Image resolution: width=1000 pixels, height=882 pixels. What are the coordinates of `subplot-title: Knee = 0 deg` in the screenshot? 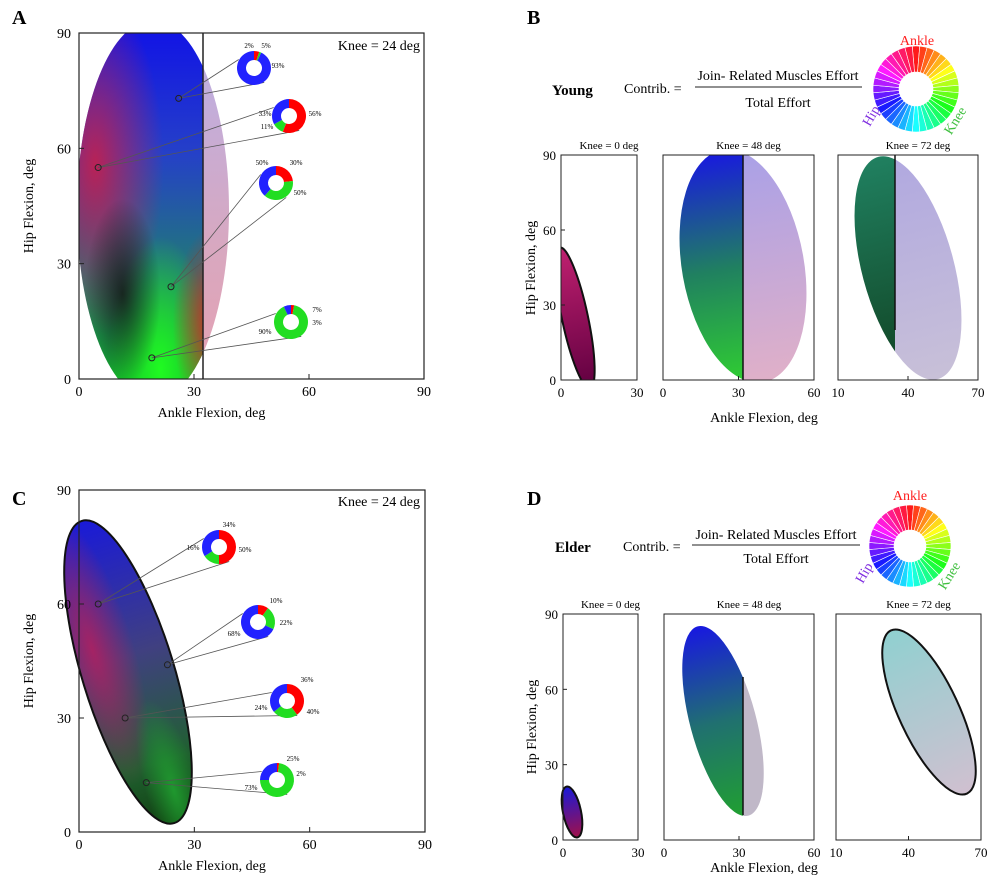 It's located at (609, 146).